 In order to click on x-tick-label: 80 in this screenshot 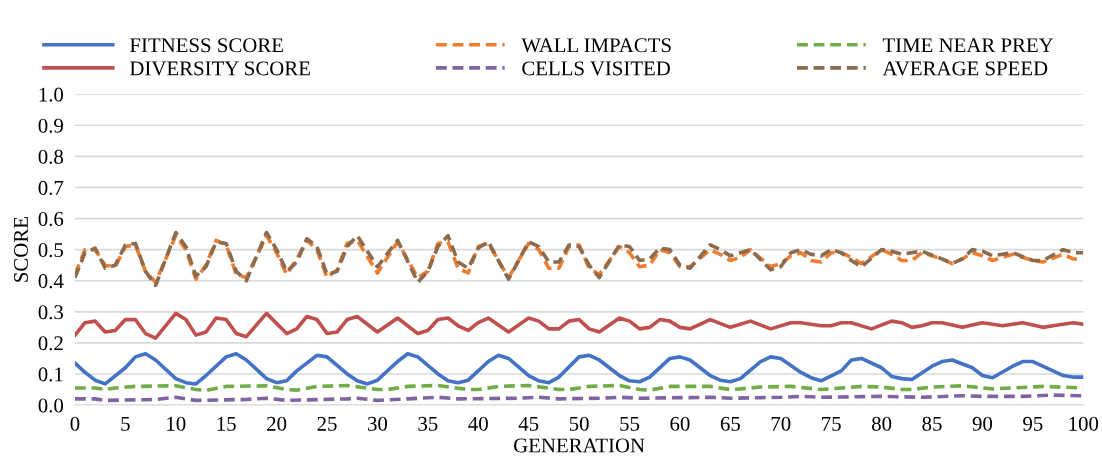, I will do `click(881, 423)`.